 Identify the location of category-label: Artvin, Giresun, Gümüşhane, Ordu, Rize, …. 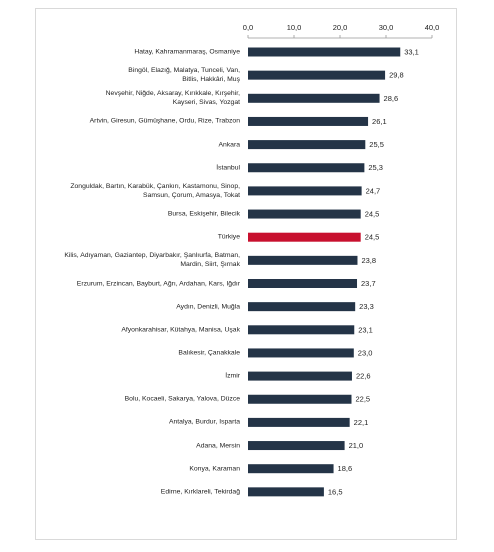
(164, 121).